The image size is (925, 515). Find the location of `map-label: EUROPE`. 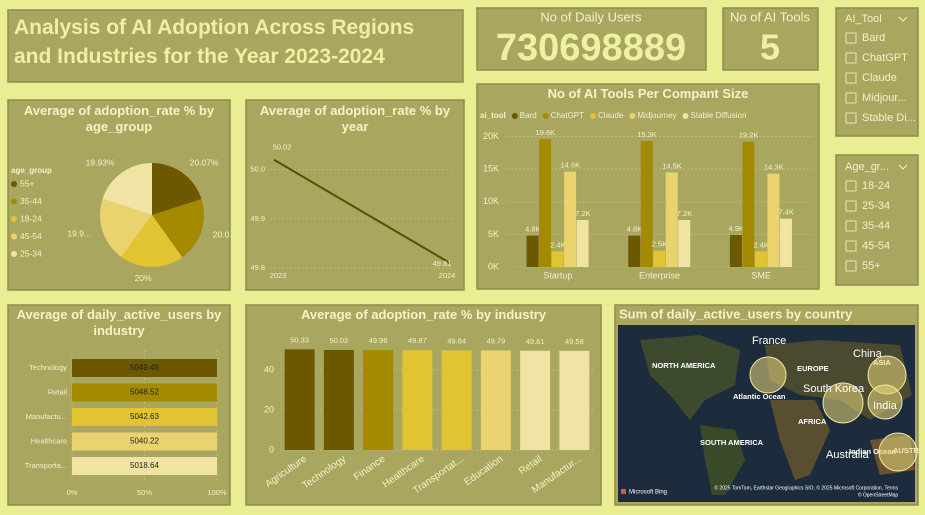

map-label: EUROPE is located at coordinates (813, 368).